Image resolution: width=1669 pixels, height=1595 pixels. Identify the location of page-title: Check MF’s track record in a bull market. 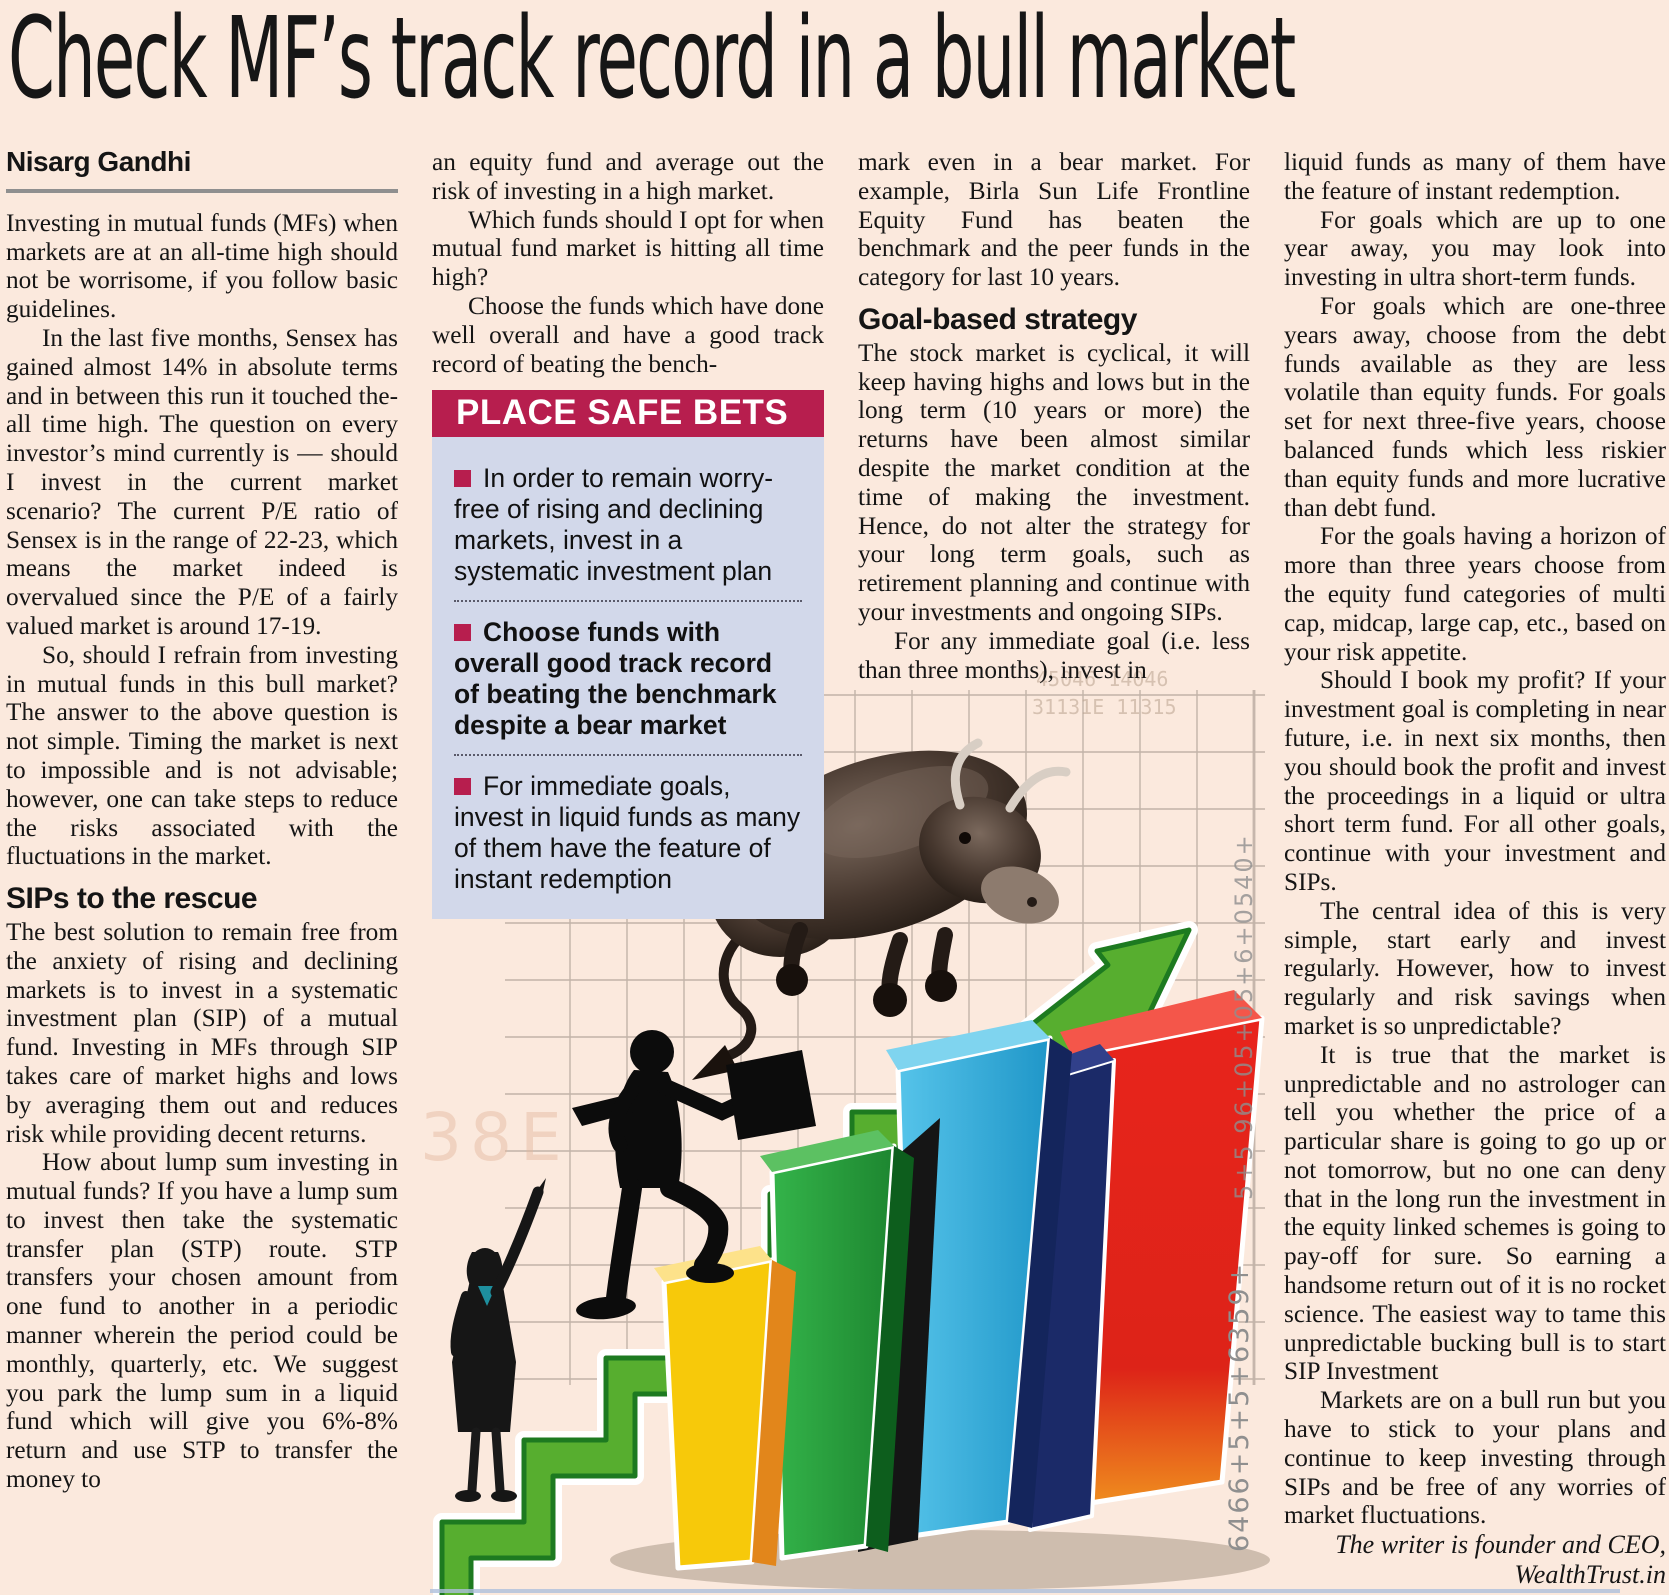
(652, 62).